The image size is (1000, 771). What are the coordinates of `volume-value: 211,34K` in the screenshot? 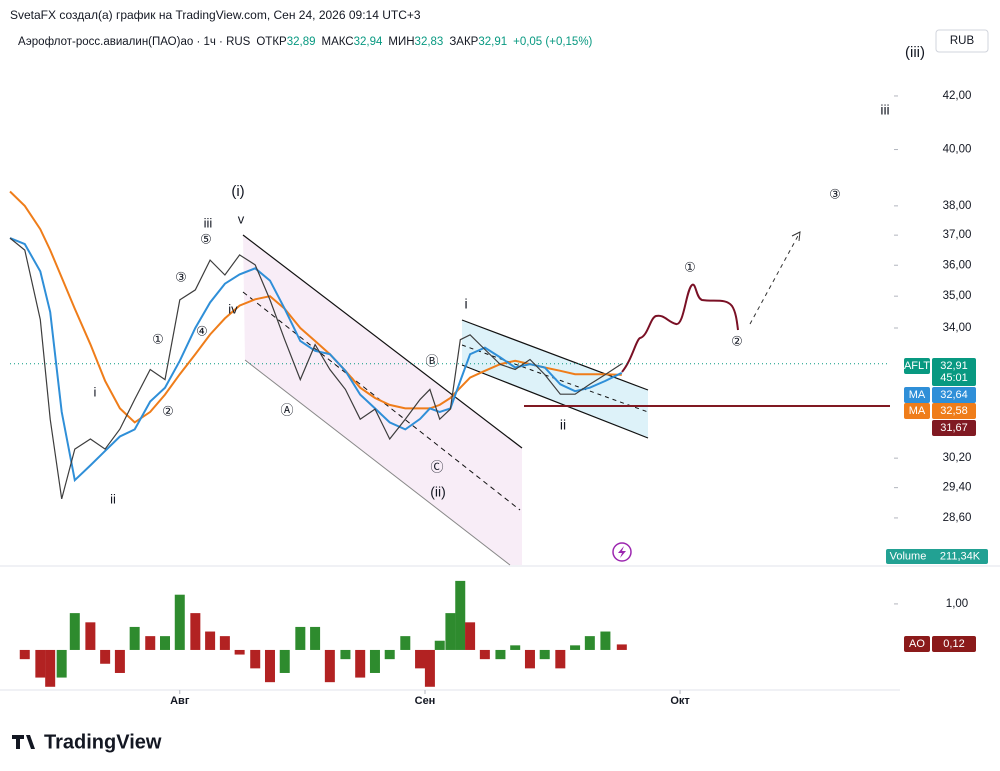 It's located at (960, 556).